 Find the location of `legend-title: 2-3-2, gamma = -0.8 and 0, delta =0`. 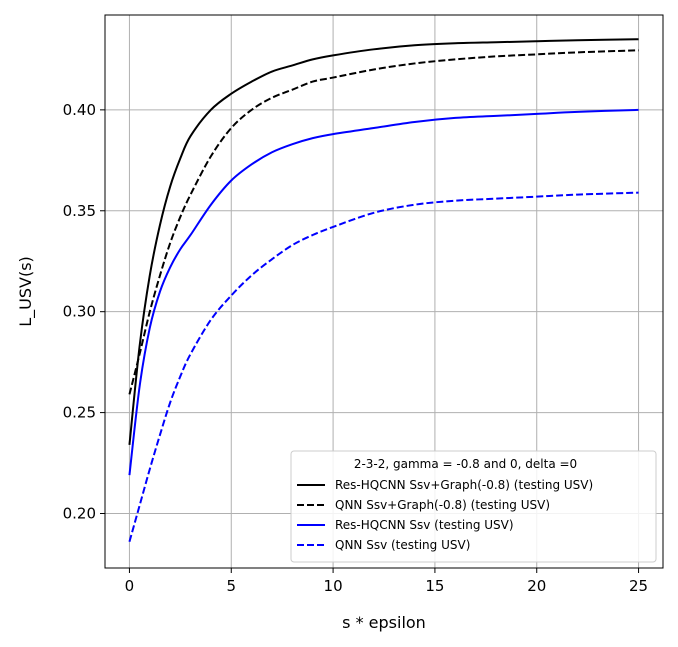

legend-title: 2-3-2, gamma = -0.8 and 0, delta =0 is located at coordinates (465, 464).